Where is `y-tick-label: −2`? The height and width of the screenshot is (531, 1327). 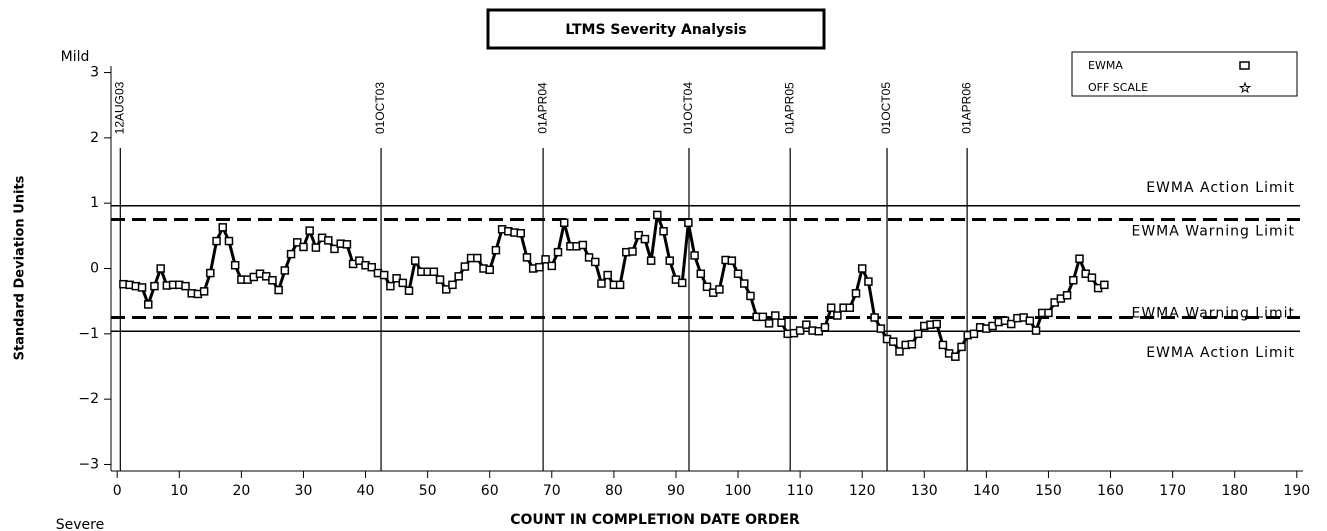
y-tick-label: −2 is located at coordinates (88, 399).